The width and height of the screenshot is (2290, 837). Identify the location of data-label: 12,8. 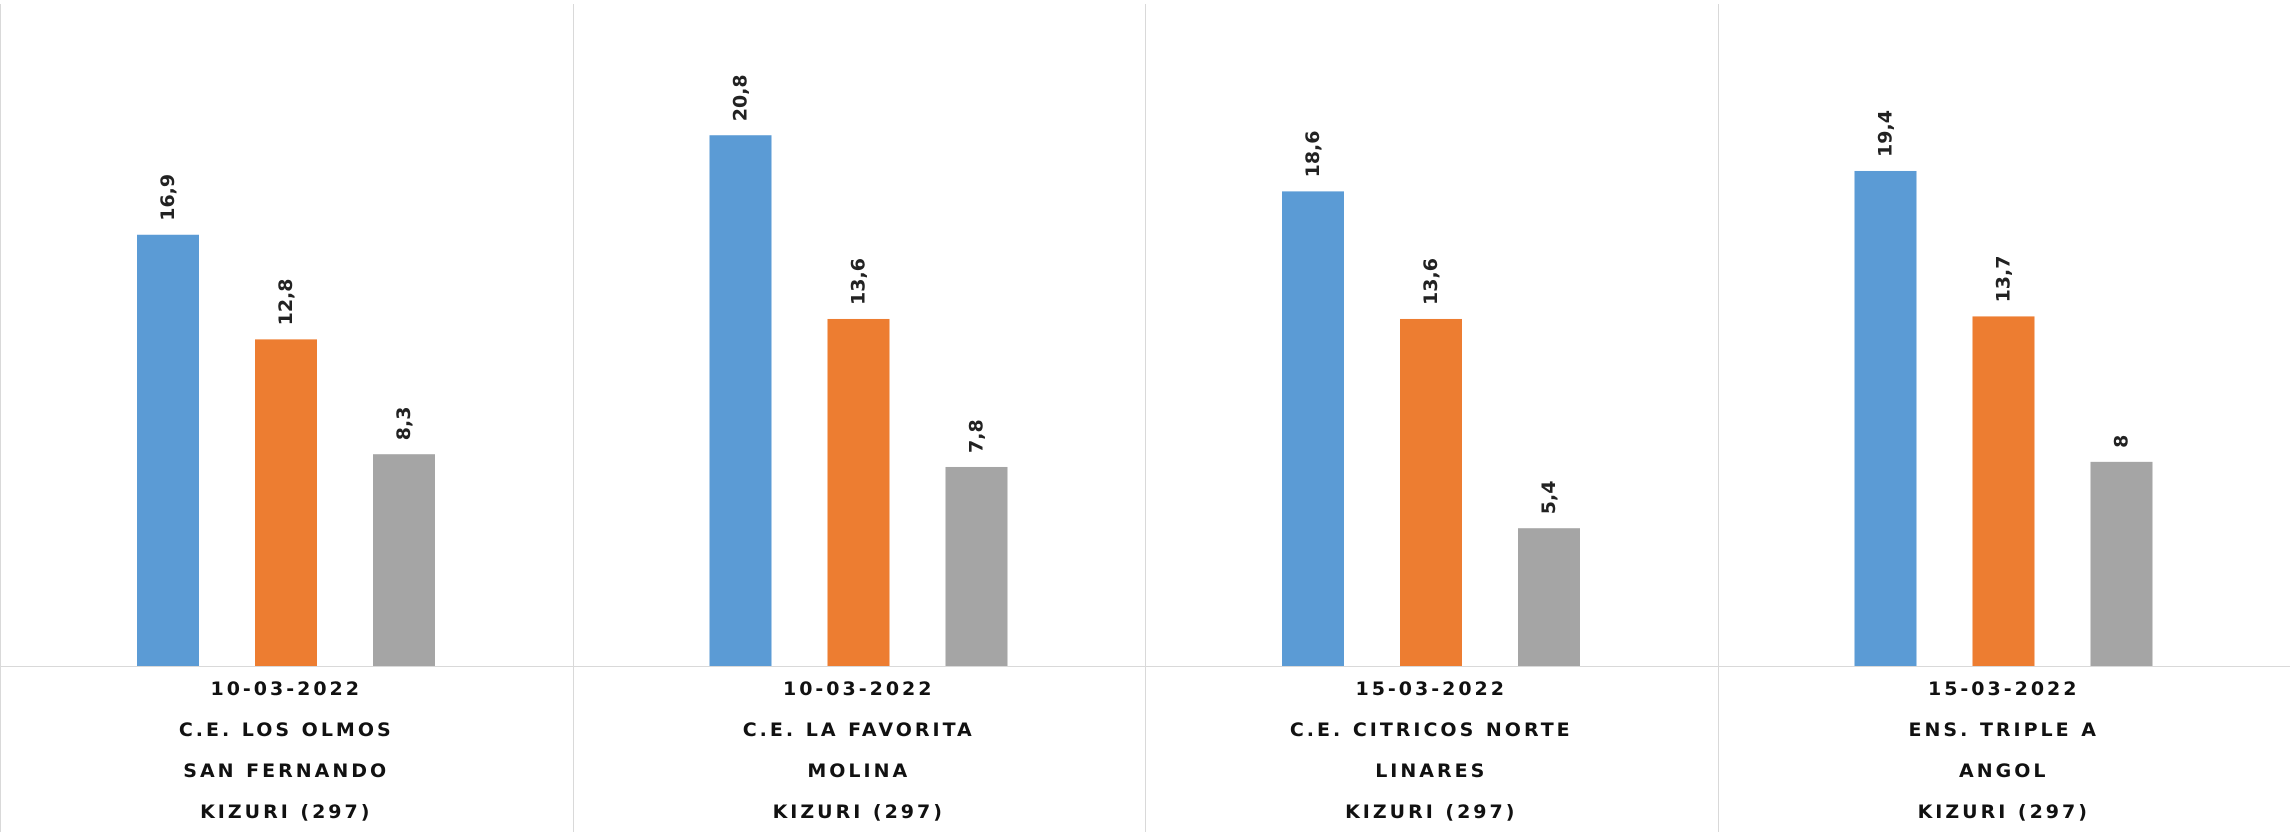
(286, 301).